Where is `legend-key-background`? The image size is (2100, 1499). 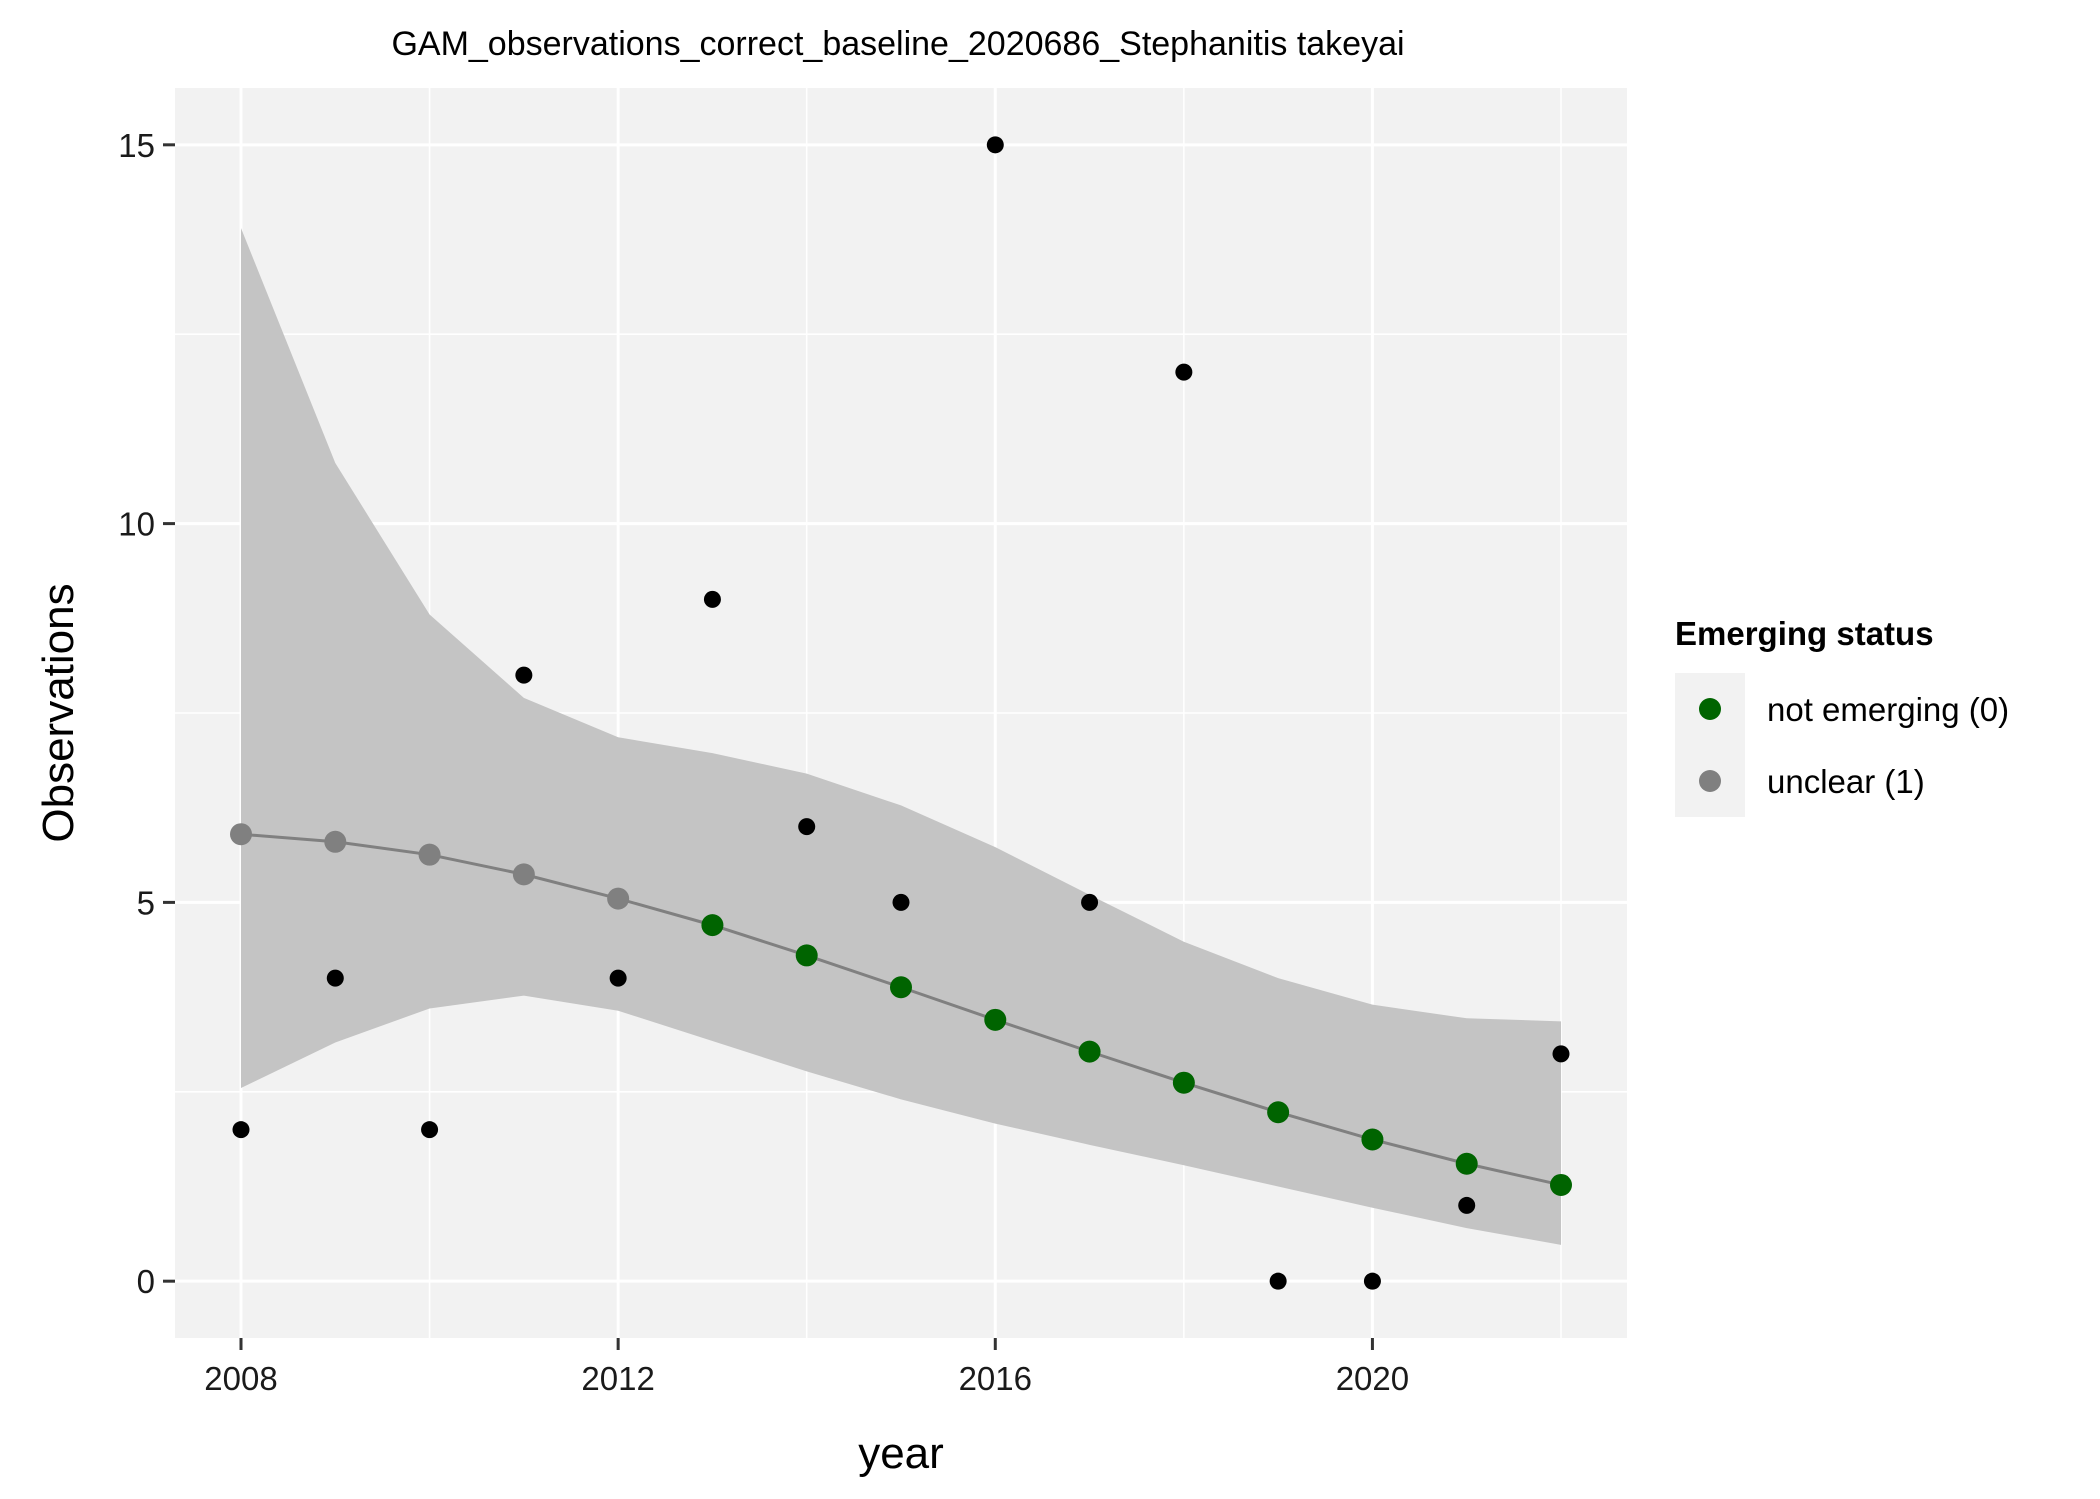
legend-key-background is located at coordinates (1710, 745).